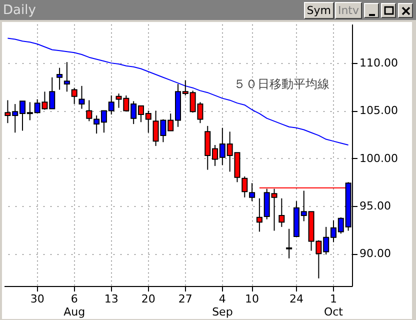  What do you see at coordinates (282, 84) in the screenshot?
I see `series-label: ５０日移動平均線` at bounding box center [282, 84].